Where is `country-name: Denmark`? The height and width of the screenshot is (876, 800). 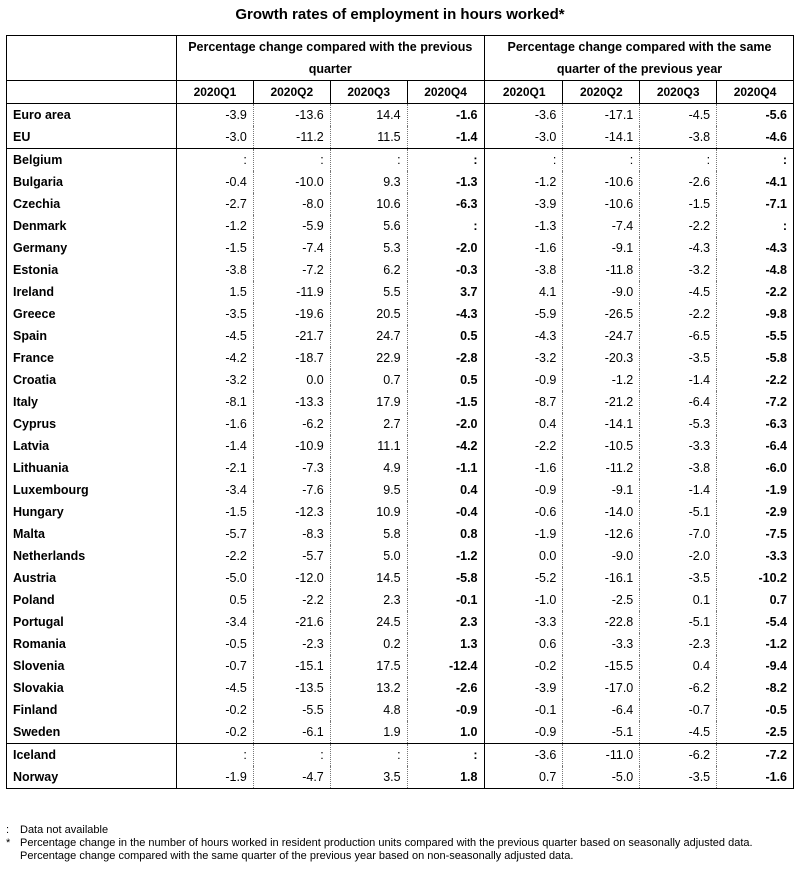 country-name: Denmark is located at coordinates (91, 226).